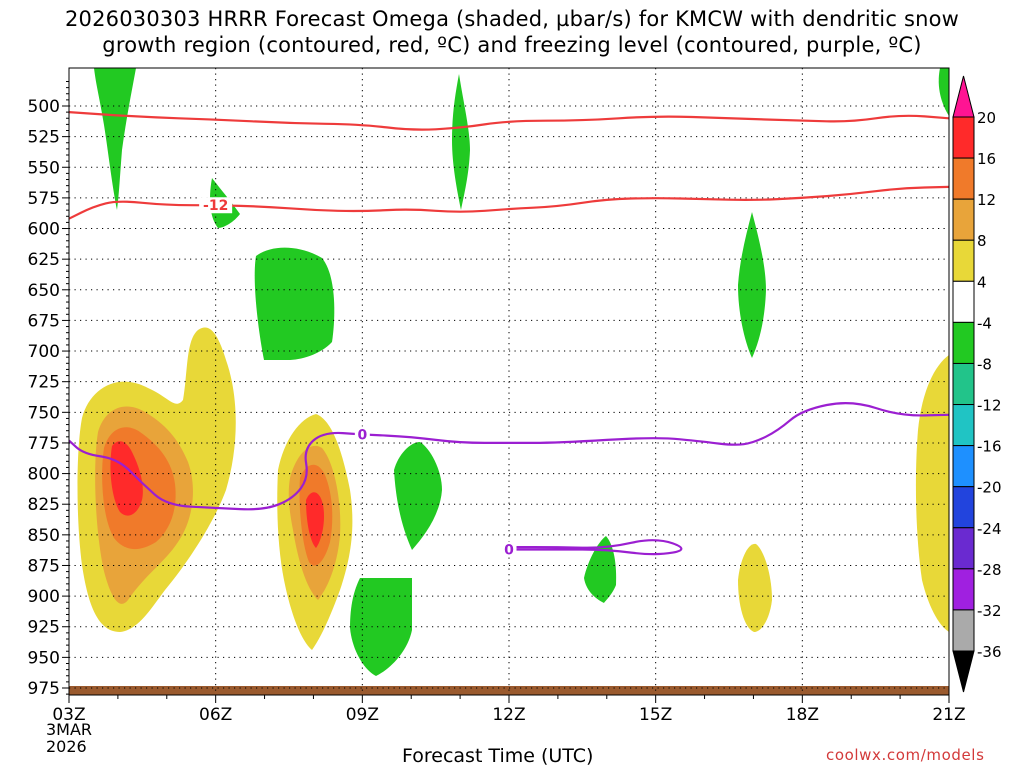 This screenshot has height=768, width=1024. Describe the element at coordinates (989, 447) in the screenshot. I see `colorbar-level-label: -16` at that location.